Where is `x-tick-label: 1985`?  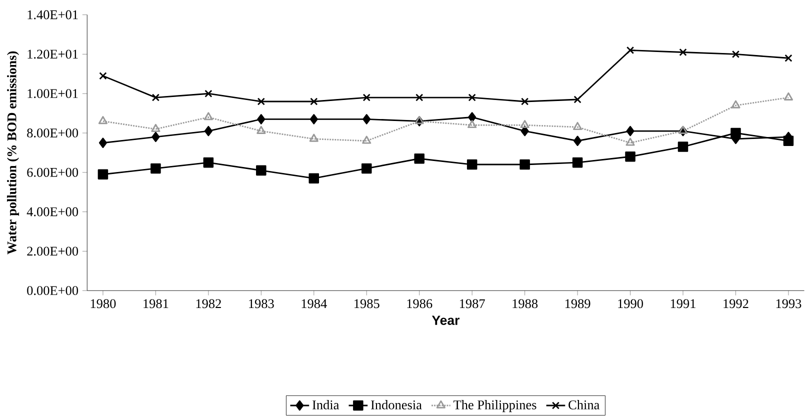 x-tick-label: 1985 is located at coordinates (367, 303).